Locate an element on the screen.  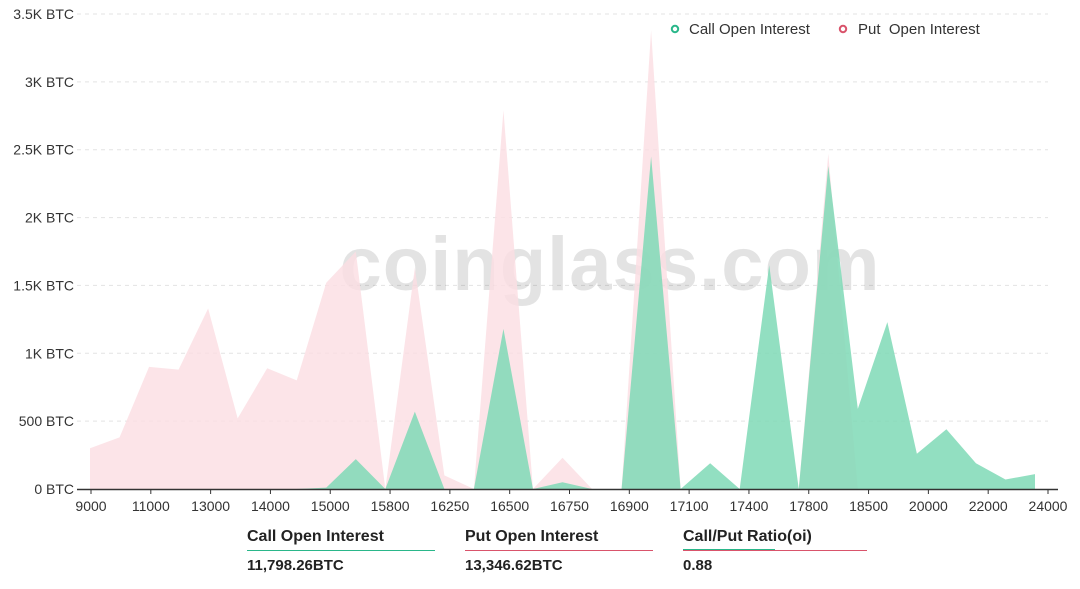
y-tick-label: 1.5K BTC is located at coordinates (43, 285).